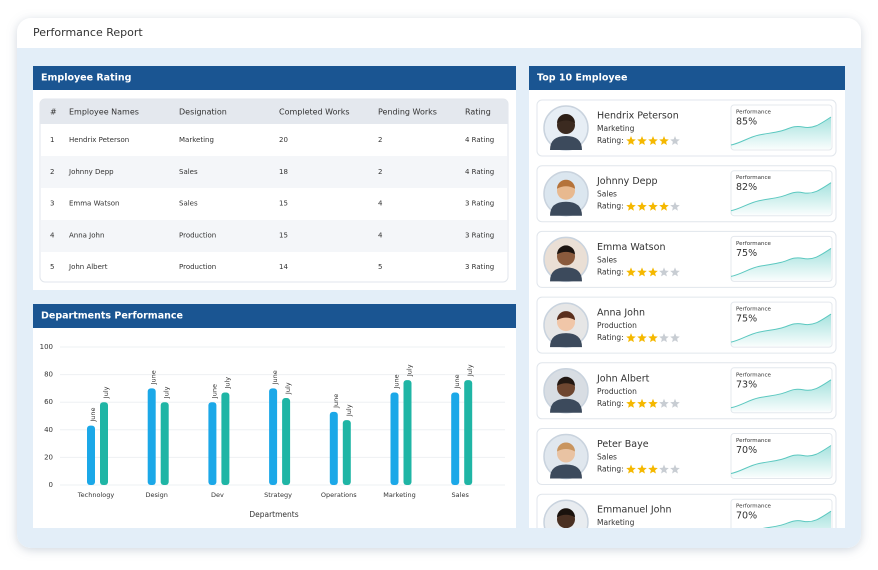  I want to click on y-tick-label: 60, so click(48, 402).